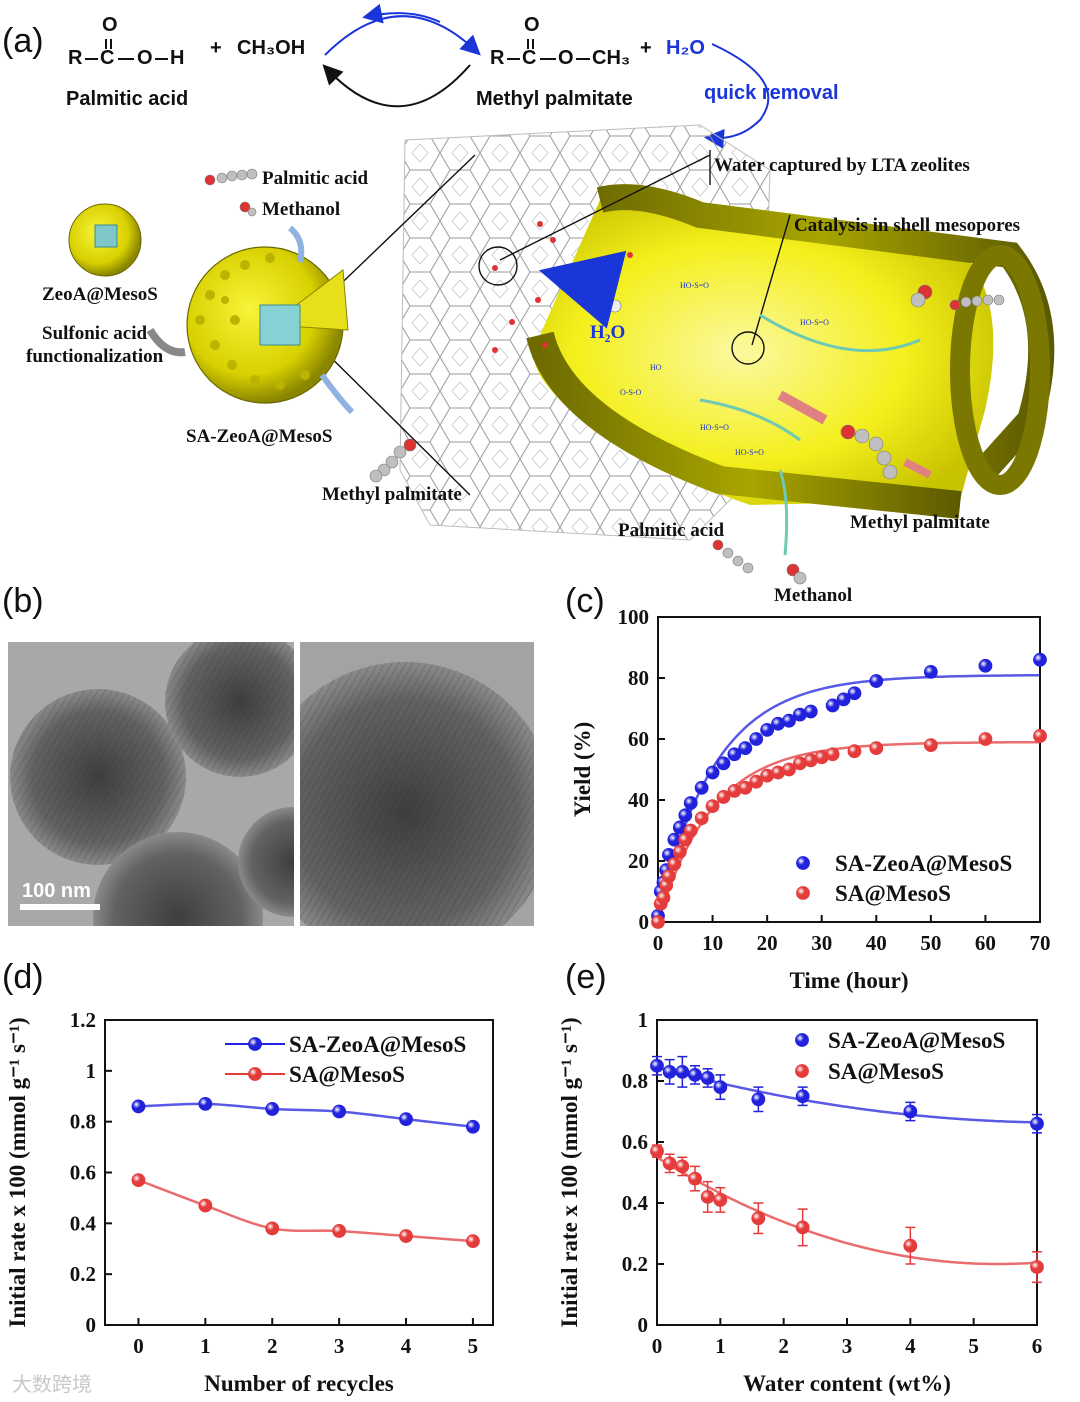 This screenshot has height=1402, width=1080. What do you see at coordinates (231, 177) in the screenshot?
I see `palmitic-acid-molecule-left` at bounding box center [231, 177].